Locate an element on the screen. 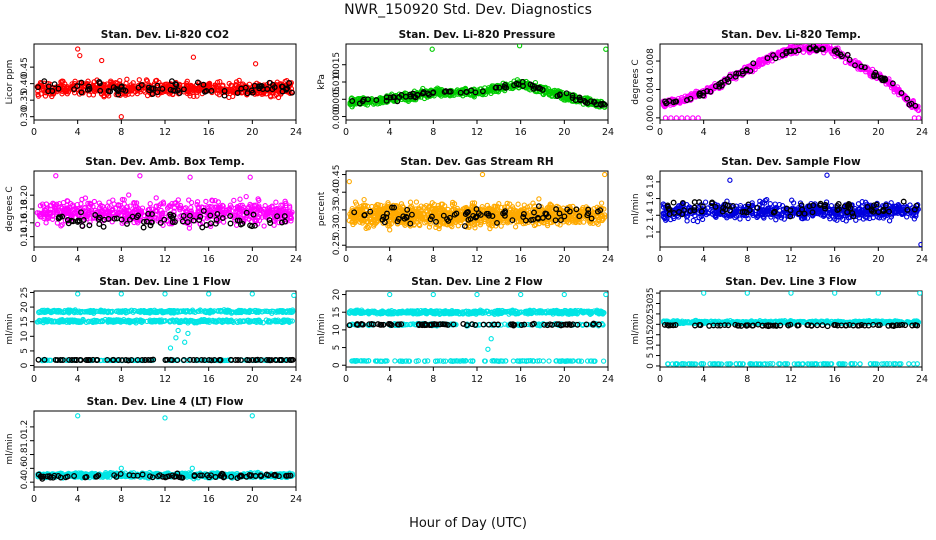 This screenshot has width=936, height=540. y-tick-label: 1.6 is located at coordinates (651, 198).